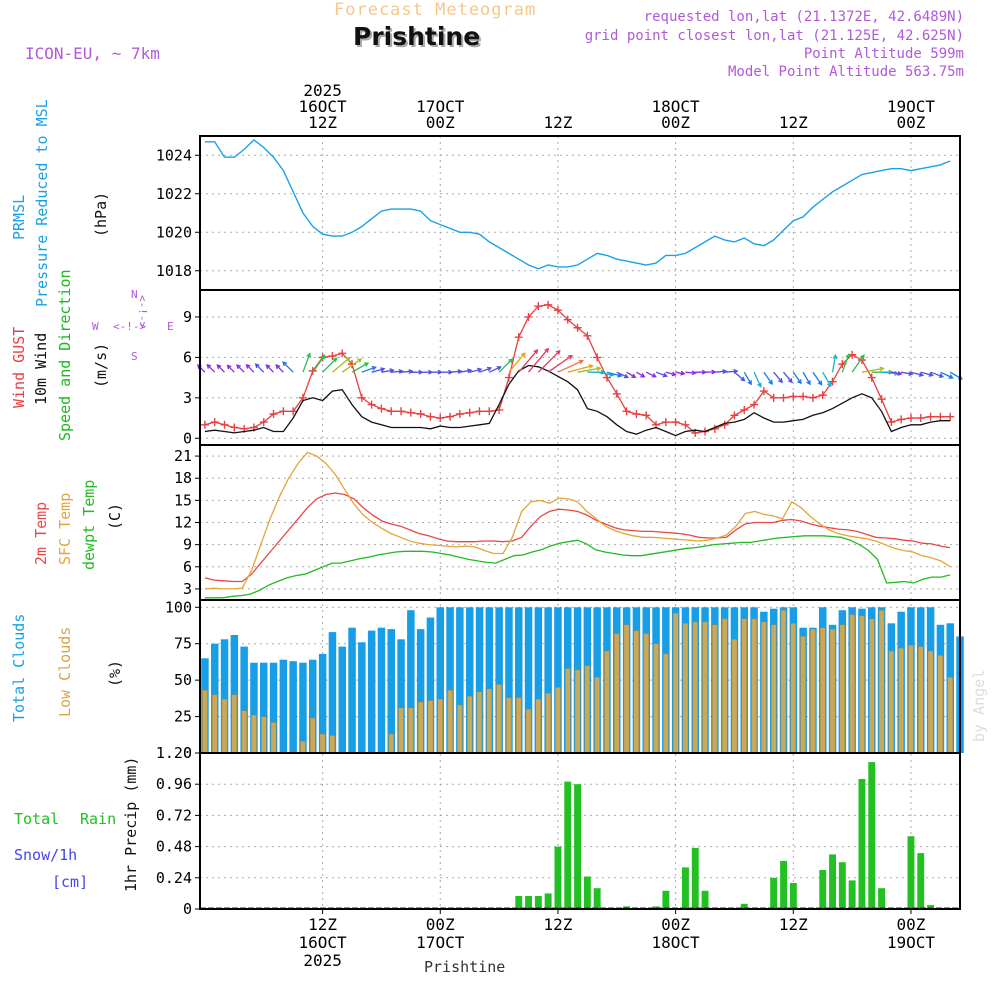  What do you see at coordinates (41, 533) in the screenshot?
I see `t2m-label: 2m Temp` at bounding box center [41, 533].